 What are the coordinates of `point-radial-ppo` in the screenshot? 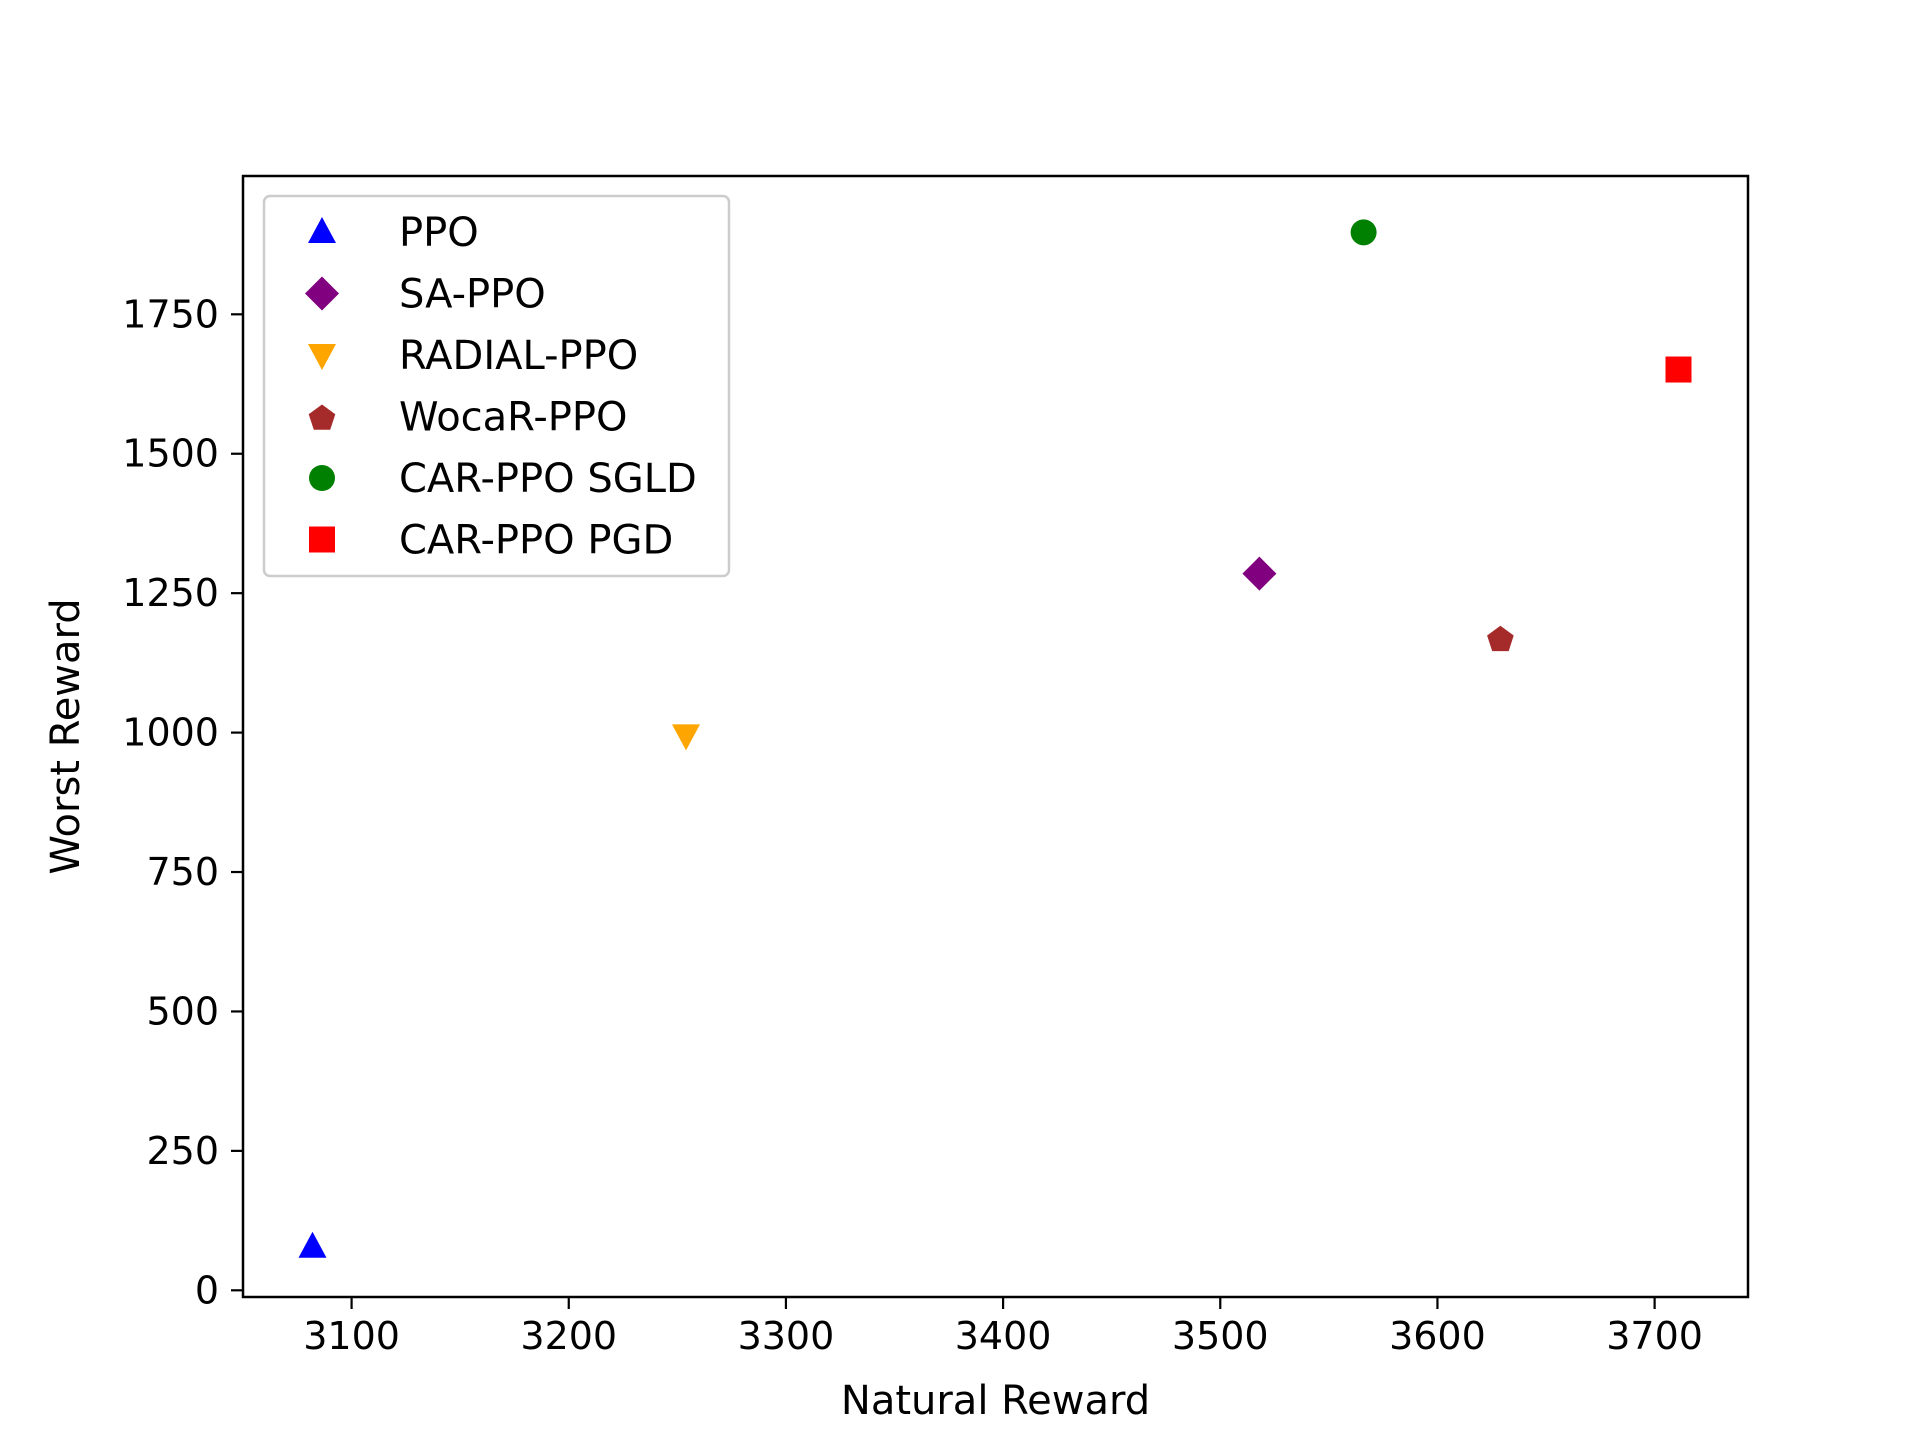 It's located at (686, 737).